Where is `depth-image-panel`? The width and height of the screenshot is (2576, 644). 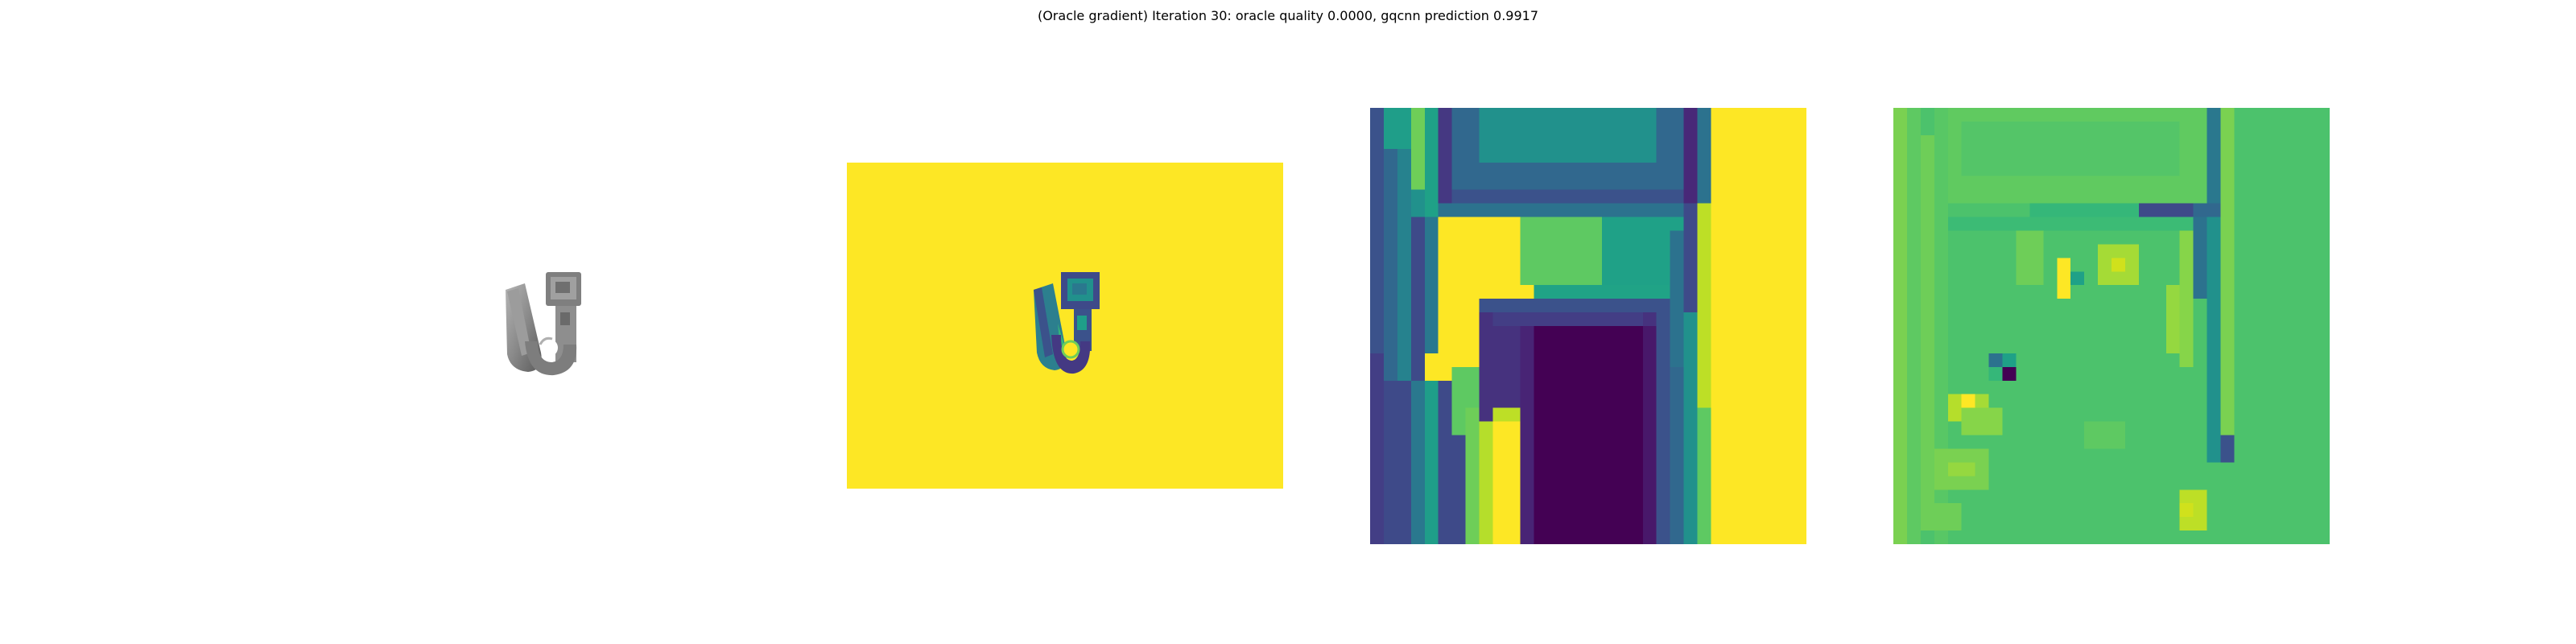
depth-image-panel is located at coordinates (1065, 326).